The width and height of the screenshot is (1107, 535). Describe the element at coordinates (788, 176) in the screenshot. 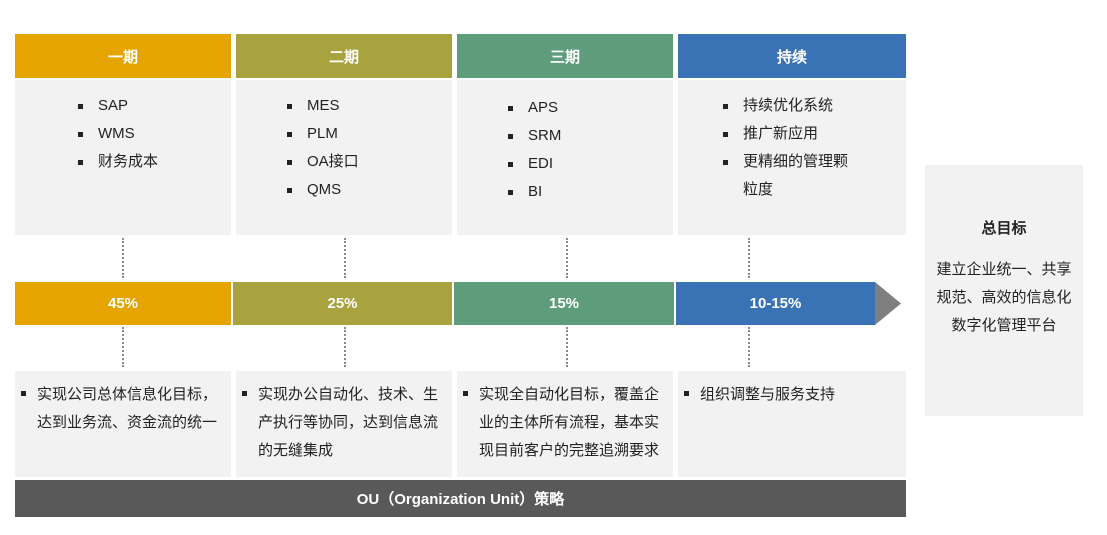

I see `list-item: 更精细的管理颗粒度` at that location.